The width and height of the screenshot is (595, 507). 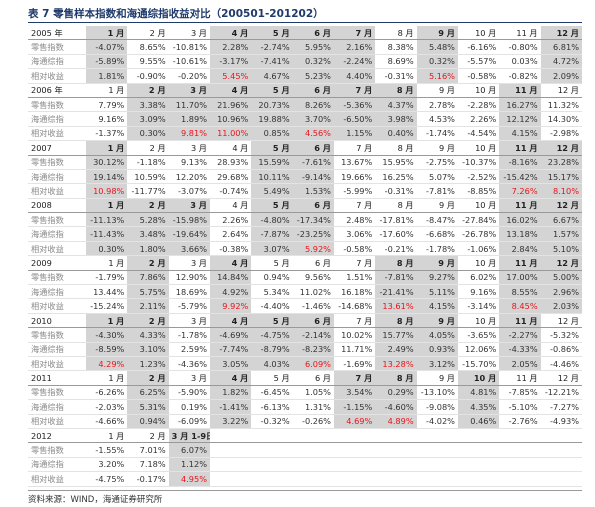 What do you see at coordinates (561, 335) in the screenshot?
I see `value-cell: -5.32%` at bounding box center [561, 335].